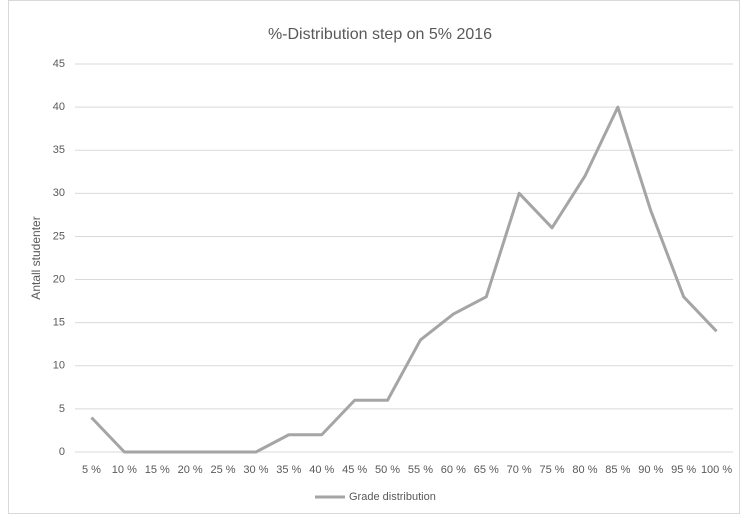  What do you see at coordinates (354, 470) in the screenshot?
I see `x-tick-label: 45 %` at bounding box center [354, 470].